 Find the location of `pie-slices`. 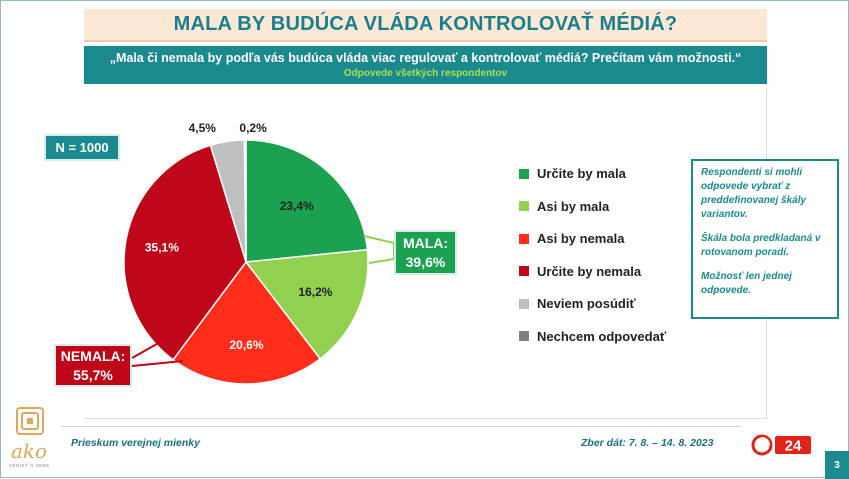

pie-slices is located at coordinates (246, 262).